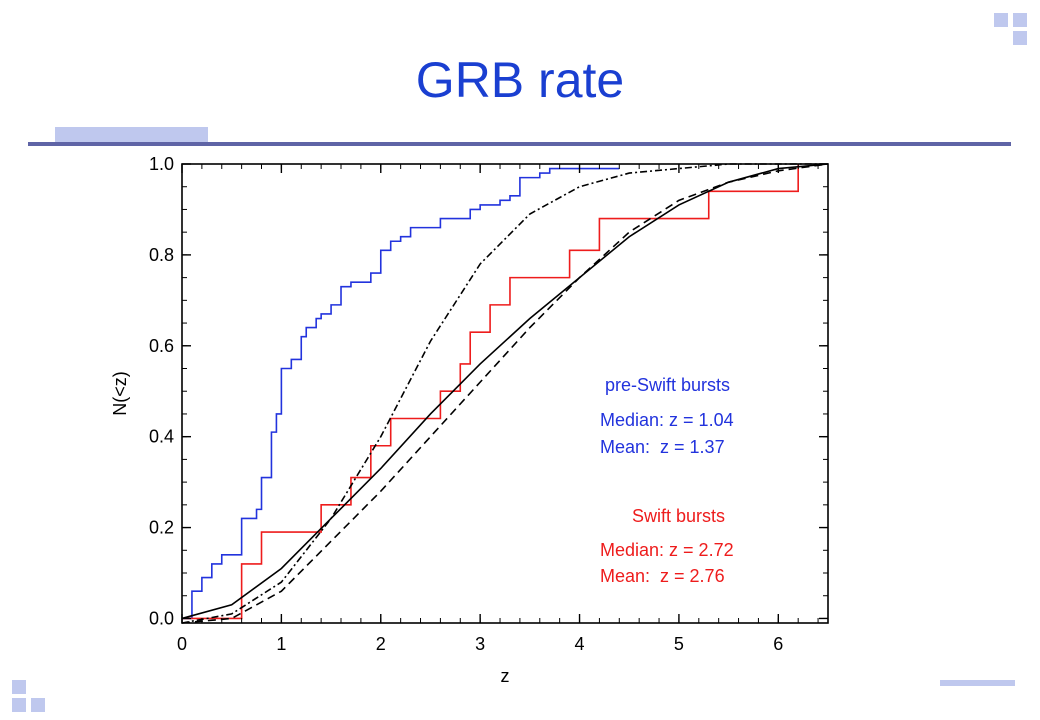 This screenshot has height=720, width=1040. I want to click on title-underline-accent, so click(131, 134).